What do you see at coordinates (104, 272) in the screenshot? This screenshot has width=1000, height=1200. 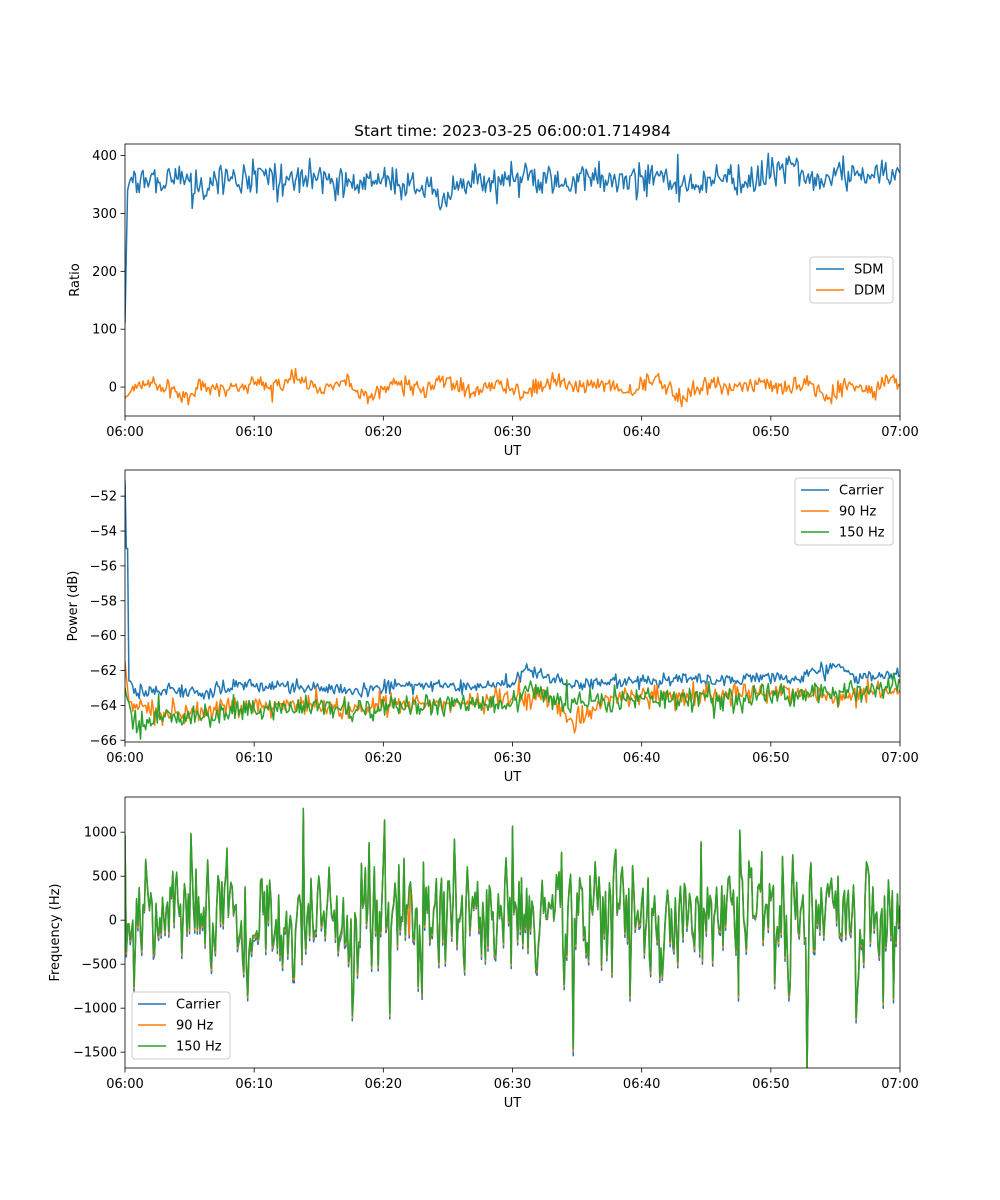 I see `y-tick-label: 200` at bounding box center [104, 272].